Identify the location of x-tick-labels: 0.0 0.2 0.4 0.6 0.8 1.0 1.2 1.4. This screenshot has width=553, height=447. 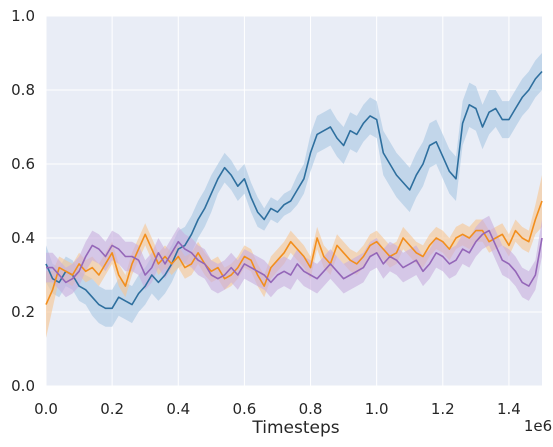
(277, 409).